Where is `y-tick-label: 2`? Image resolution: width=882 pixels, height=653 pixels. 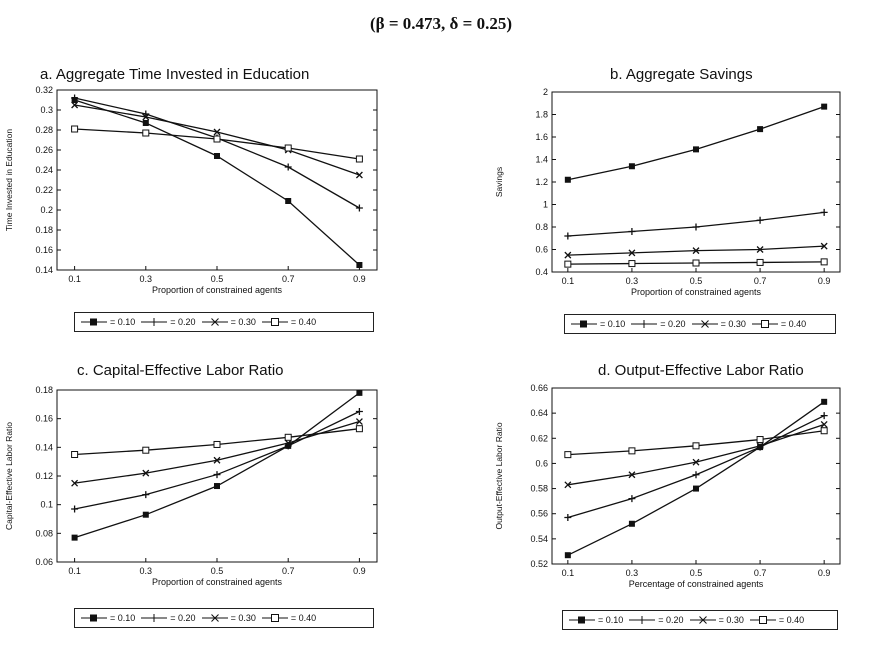 y-tick-label: 2 is located at coordinates (545, 92).